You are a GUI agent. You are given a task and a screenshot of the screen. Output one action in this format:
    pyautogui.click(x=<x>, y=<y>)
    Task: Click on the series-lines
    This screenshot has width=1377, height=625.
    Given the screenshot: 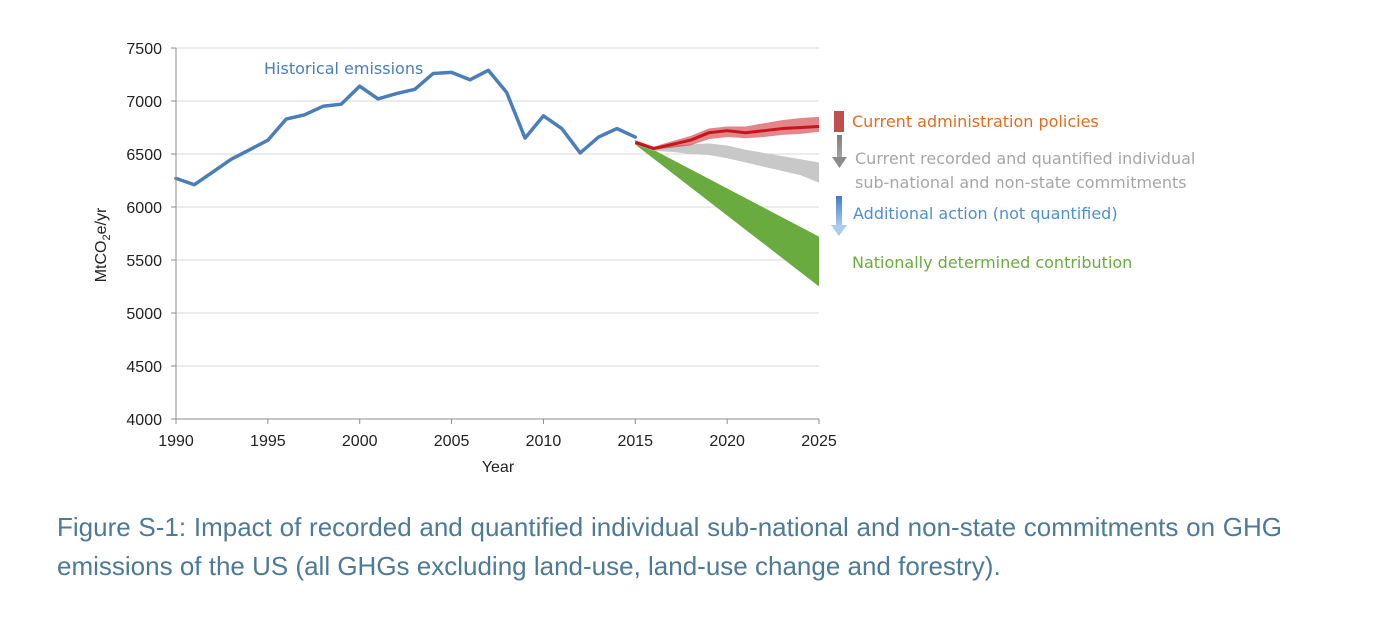 What is the action you would take?
    pyautogui.click(x=497, y=127)
    